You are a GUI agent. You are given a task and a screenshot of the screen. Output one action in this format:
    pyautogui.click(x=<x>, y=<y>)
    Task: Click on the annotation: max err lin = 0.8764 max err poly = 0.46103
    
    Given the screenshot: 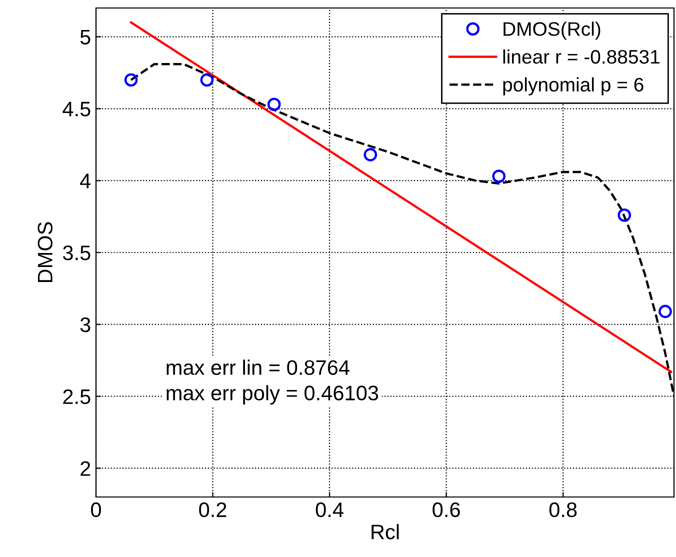 What is the action you would take?
    pyautogui.click(x=272, y=382)
    